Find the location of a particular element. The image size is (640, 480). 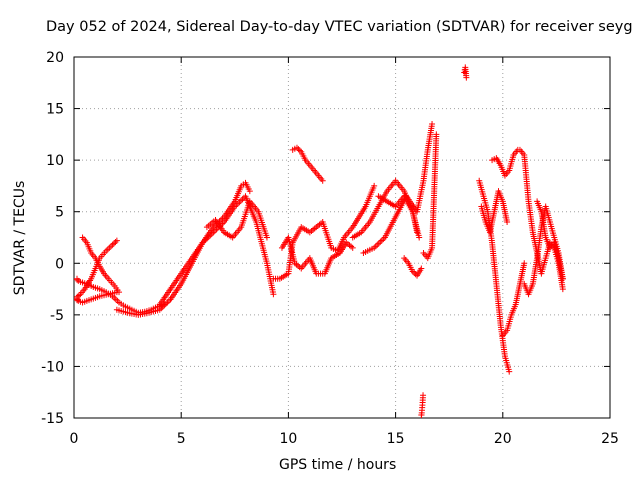

series-late-low is located at coordinates (422, 405).